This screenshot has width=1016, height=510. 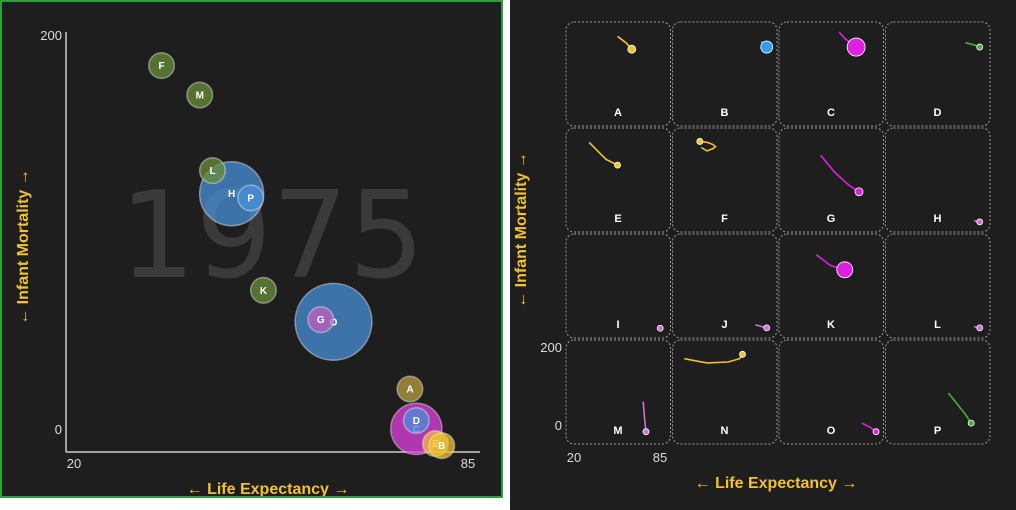 I want to click on panel-m: M, so click(x=618, y=392).